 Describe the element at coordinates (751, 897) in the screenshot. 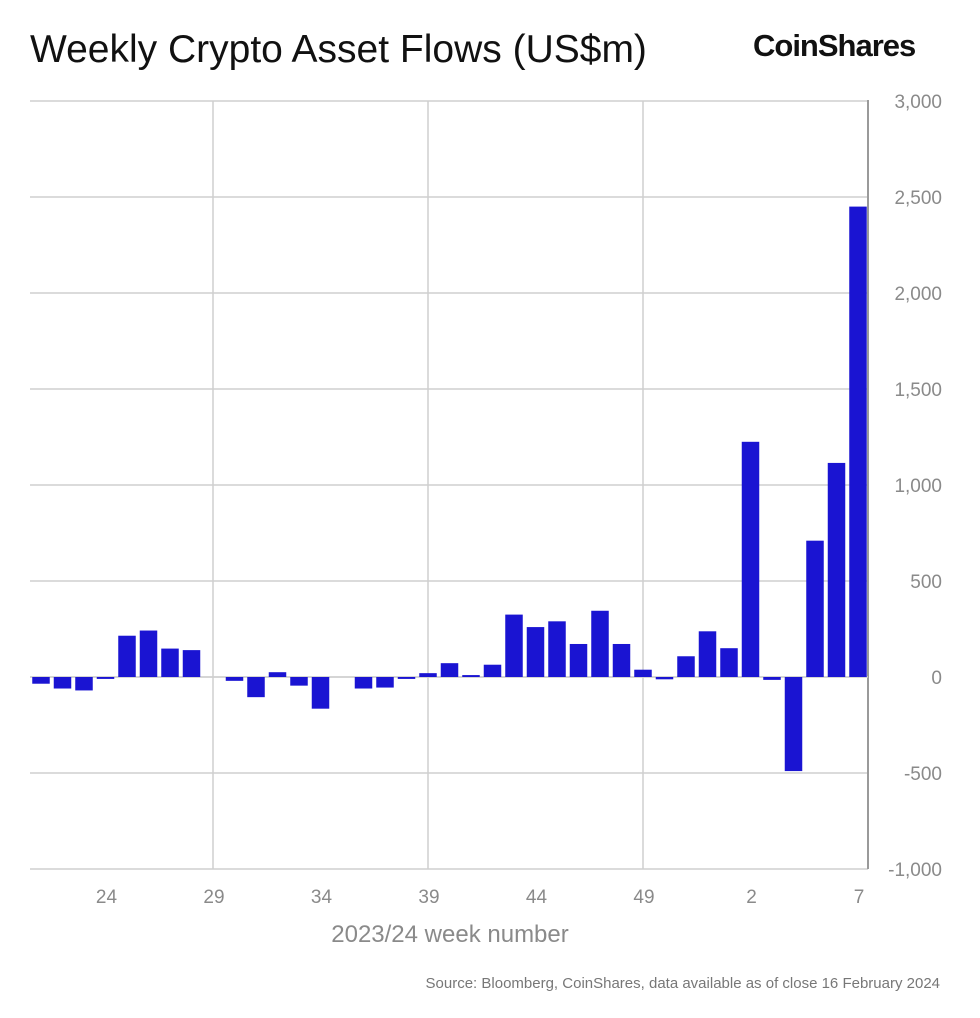

I see `x-tick-label: 2` at that location.